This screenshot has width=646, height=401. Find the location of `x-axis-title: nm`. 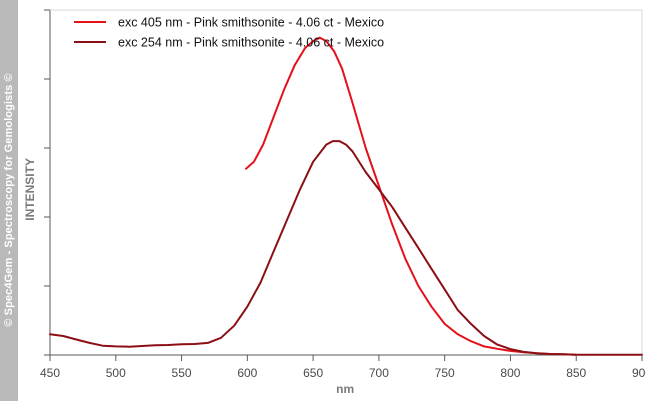

x-axis-title: nm is located at coordinates (345, 389).